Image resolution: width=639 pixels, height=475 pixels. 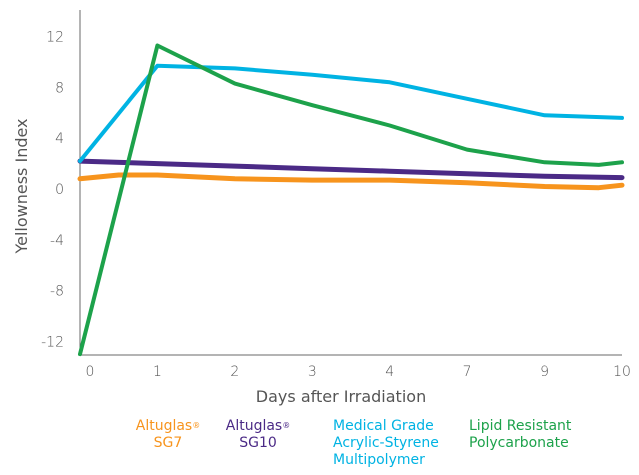 What do you see at coordinates (234, 372) in the screenshot?
I see `x-tick-label: 2` at bounding box center [234, 372].